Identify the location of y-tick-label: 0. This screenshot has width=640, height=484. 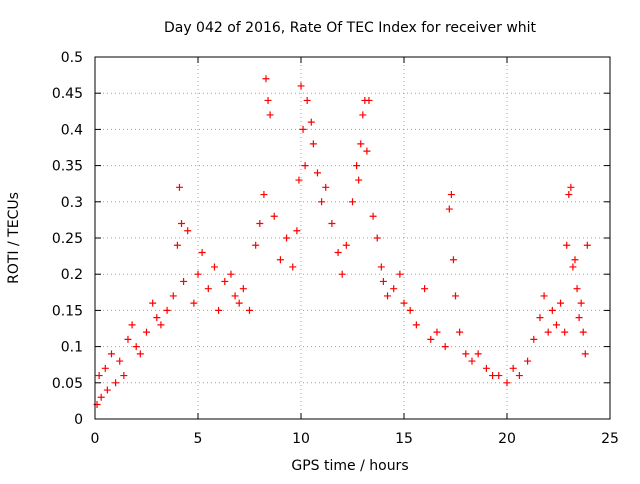
(78, 420).